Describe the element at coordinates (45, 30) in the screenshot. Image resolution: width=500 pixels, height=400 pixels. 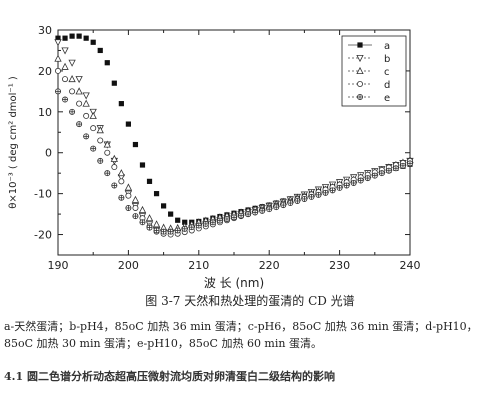
I see `y-tick-label: 30` at that location.